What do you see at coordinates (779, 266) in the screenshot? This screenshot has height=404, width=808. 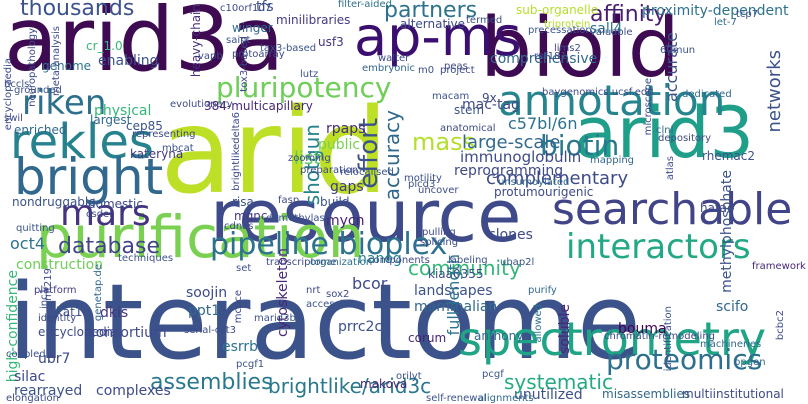 I see `cloud-word: framework` at bounding box center [779, 266].